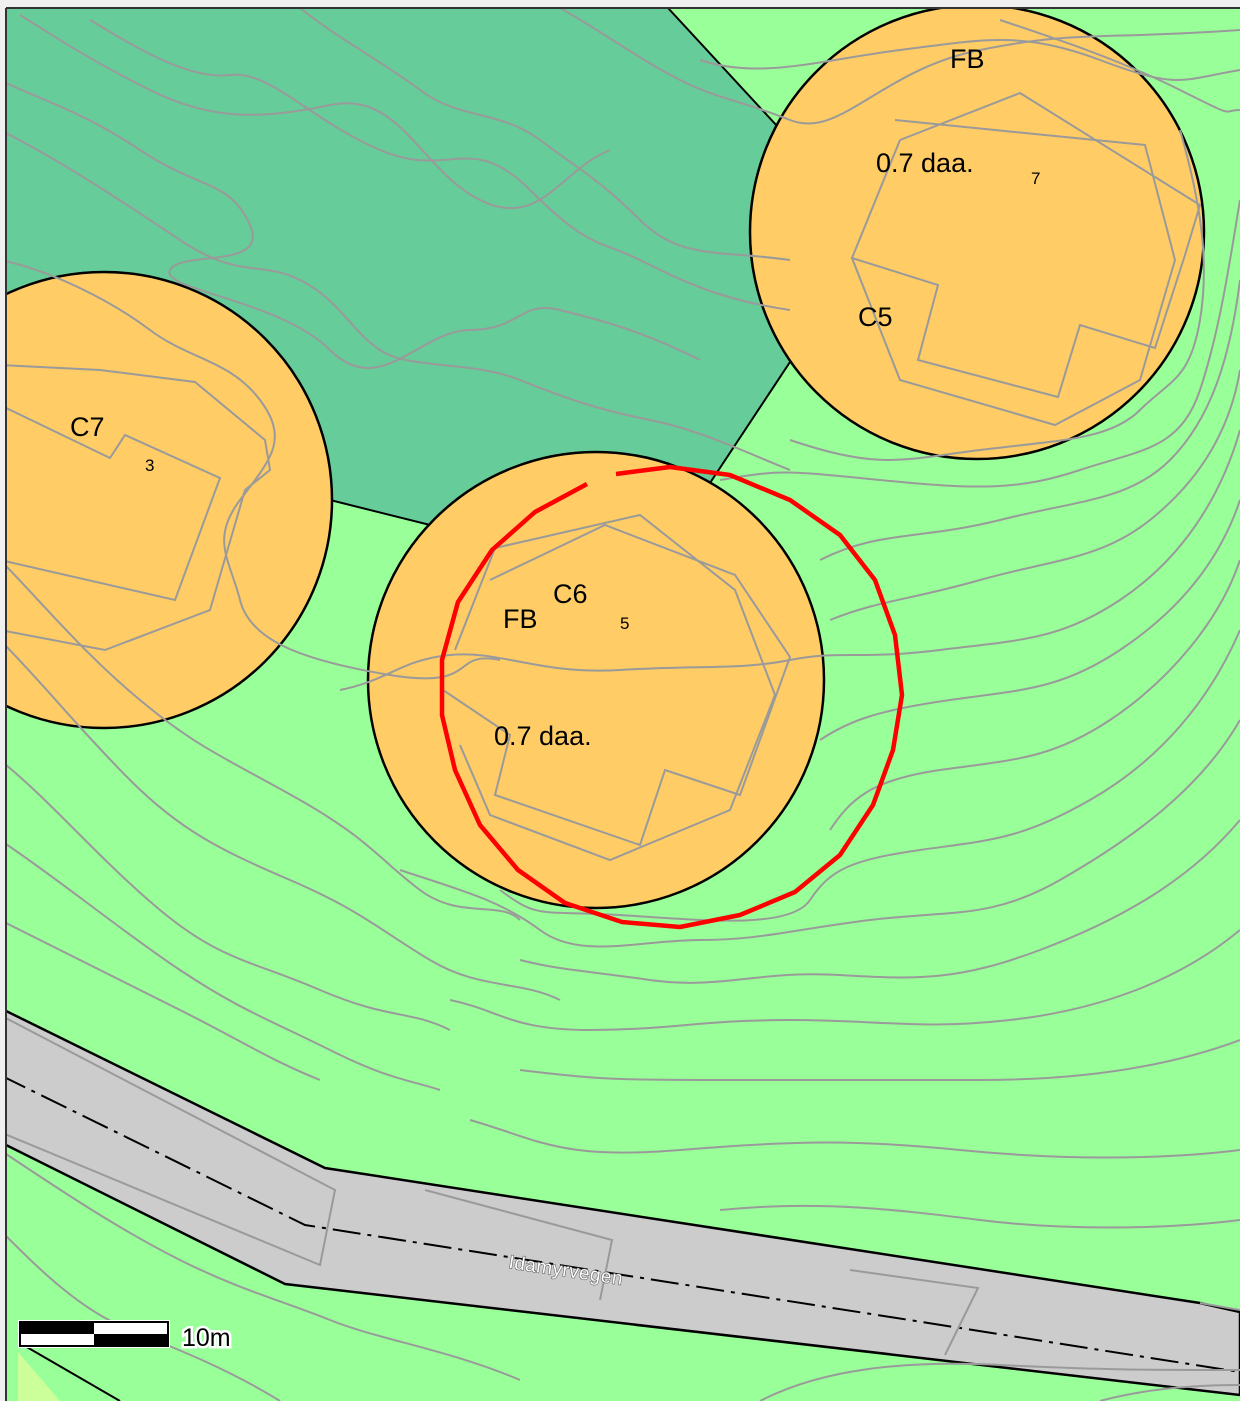 The image size is (1240, 1401). What do you see at coordinates (543, 736) in the screenshot?
I see `plot-c6-area-label: 0.7 daa.` at bounding box center [543, 736].